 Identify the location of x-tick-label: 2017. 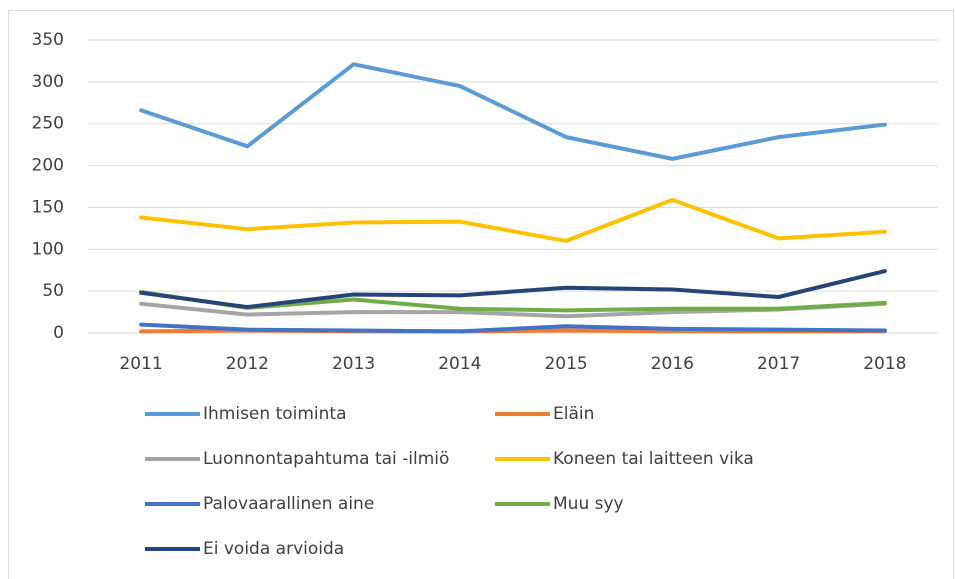
(778, 364).